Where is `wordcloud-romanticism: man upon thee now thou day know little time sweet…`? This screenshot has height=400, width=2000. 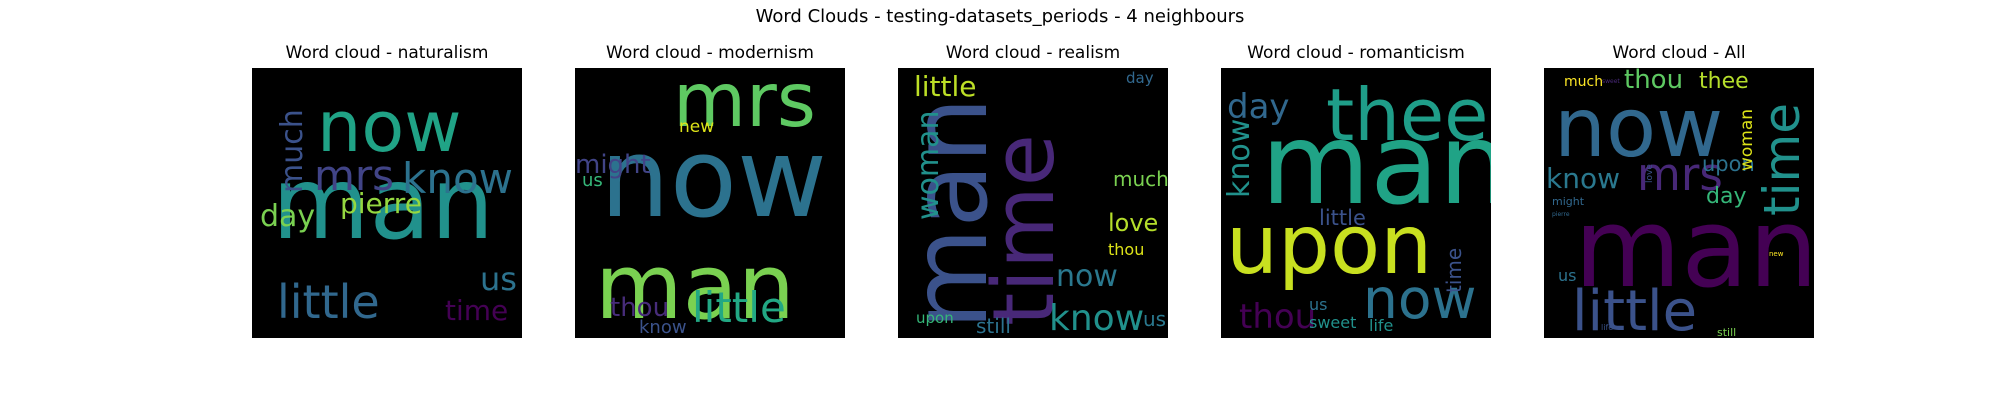 wordcloud-romanticism: man upon thee now thou day know little time sweet… is located at coordinates (1356, 203).